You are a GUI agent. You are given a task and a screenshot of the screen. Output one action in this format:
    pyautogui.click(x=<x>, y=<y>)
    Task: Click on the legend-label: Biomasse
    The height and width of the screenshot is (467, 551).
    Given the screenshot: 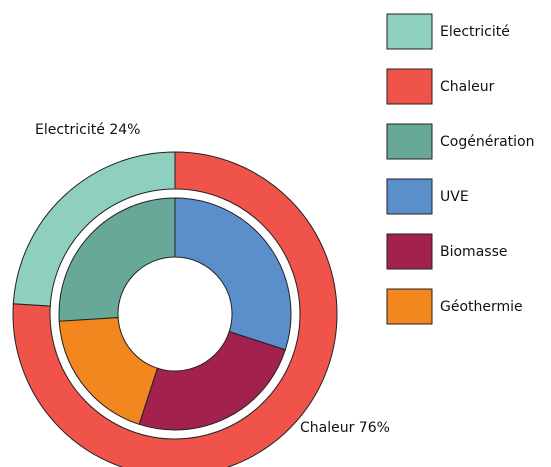 What is the action you would take?
    pyautogui.click(x=473, y=252)
    